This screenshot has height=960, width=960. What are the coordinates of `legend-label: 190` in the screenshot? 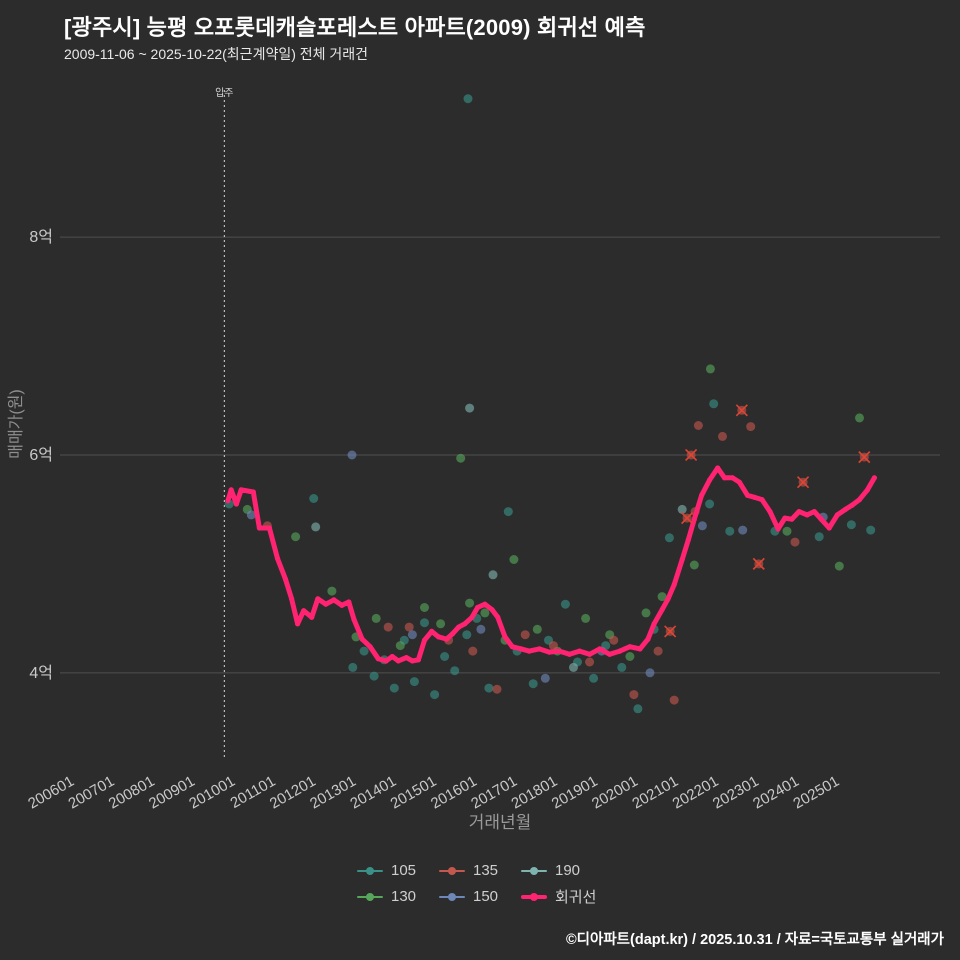 It's located at (568, 870).